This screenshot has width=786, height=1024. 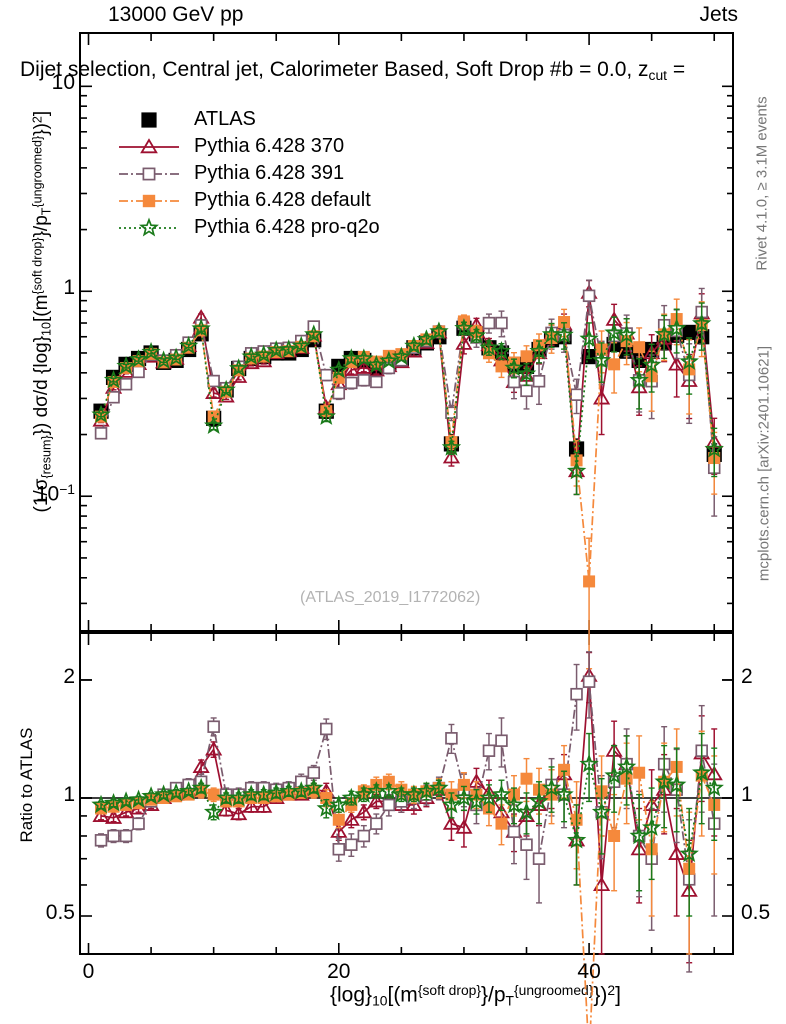 What do you see at coordinates (269, 173) in the screenshot?
I see `legend-label: Pythia 6.428 391` at bounding box center [269, 173].